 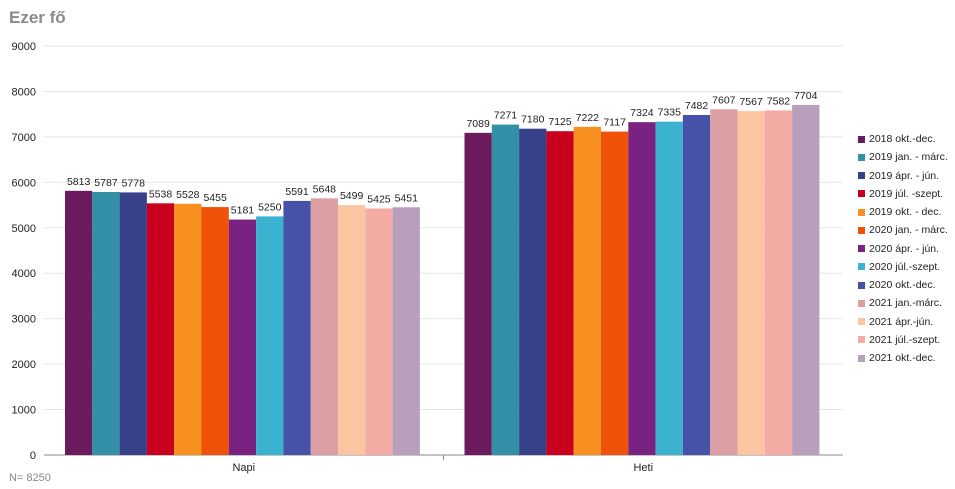 What do you see at coordinates (533, 120) in the screenshot?
I see `data-label: 7180` at bounding box center [533, 120].